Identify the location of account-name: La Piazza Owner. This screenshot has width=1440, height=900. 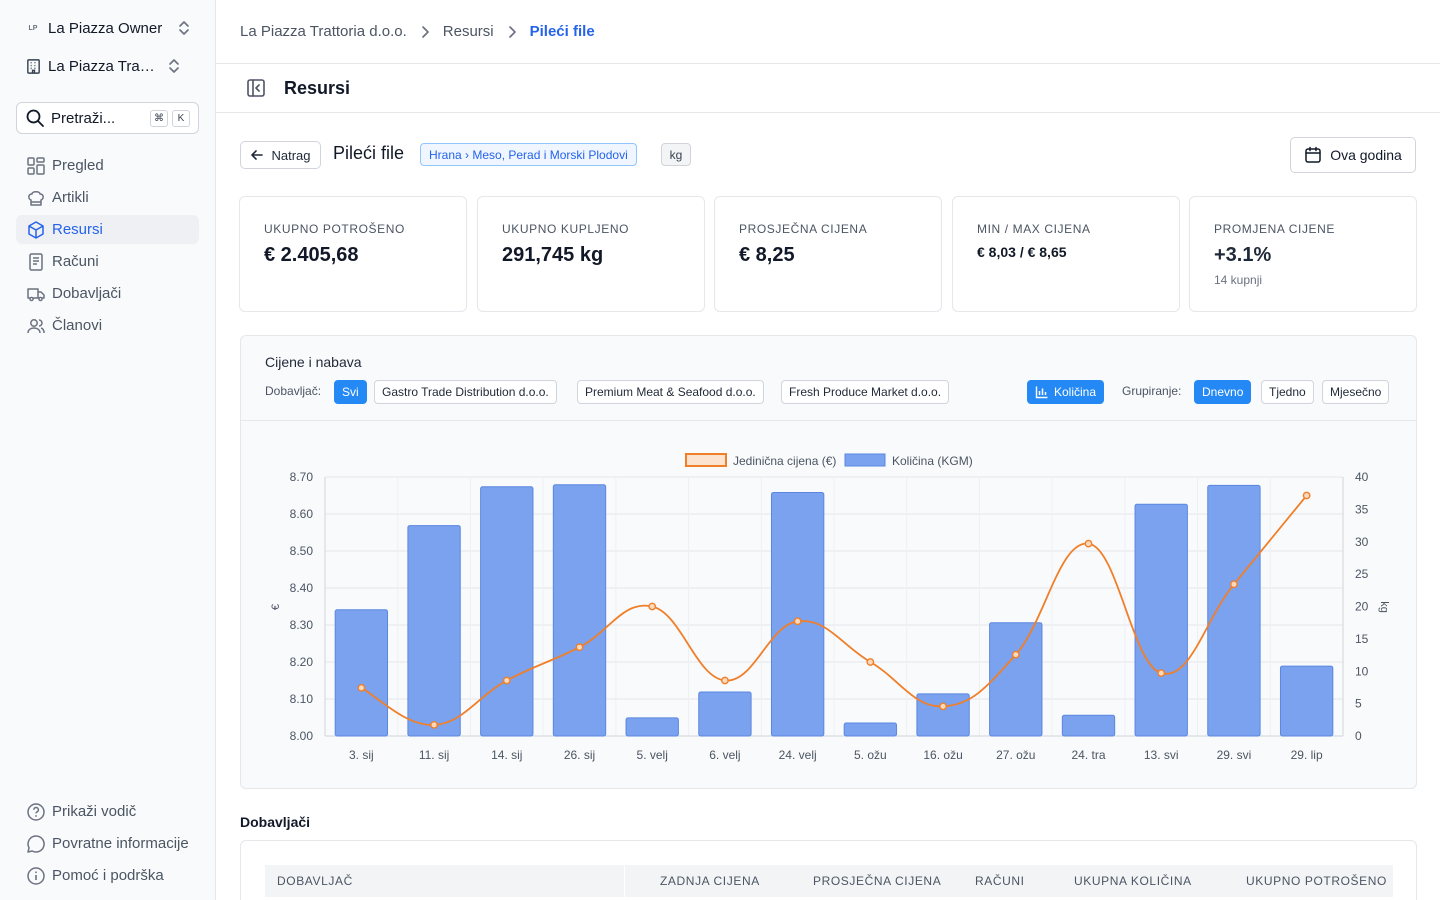
(105, 28).